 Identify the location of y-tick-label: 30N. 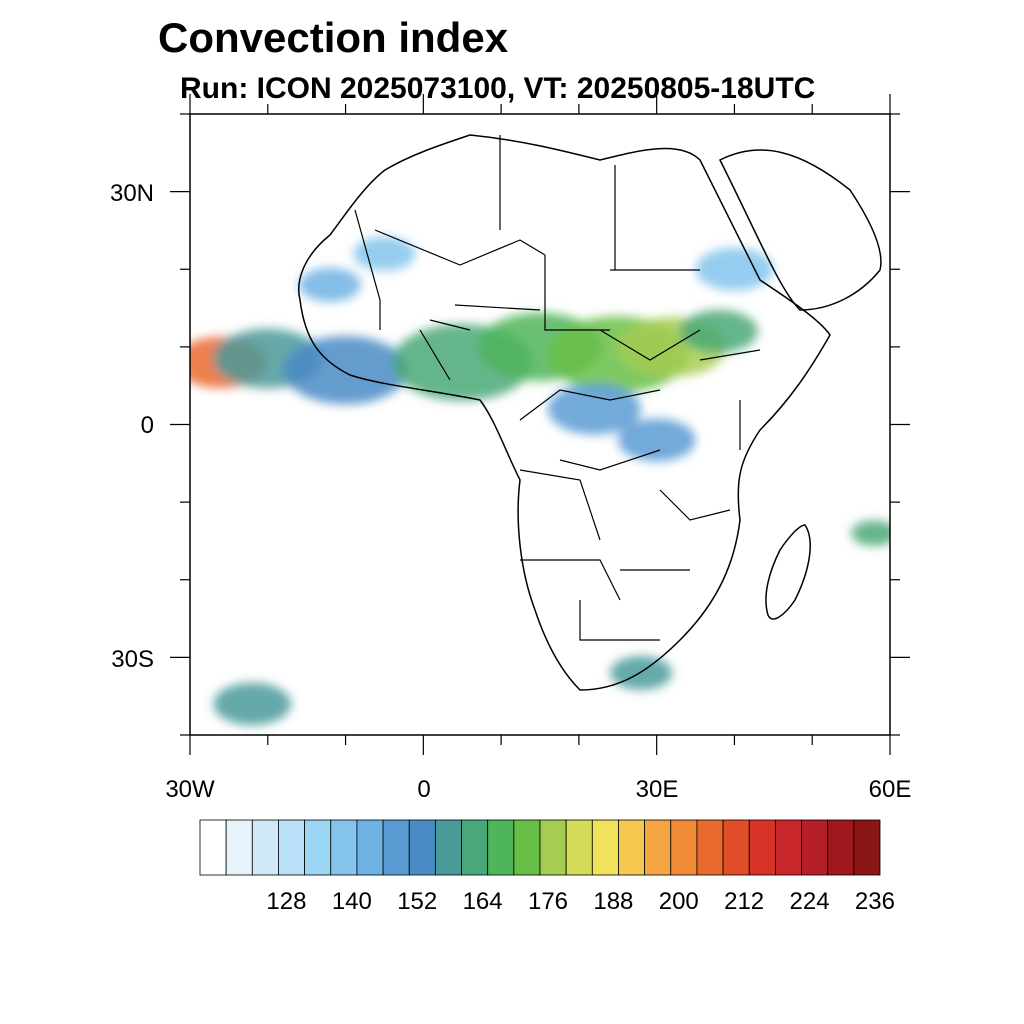
(131, 193).